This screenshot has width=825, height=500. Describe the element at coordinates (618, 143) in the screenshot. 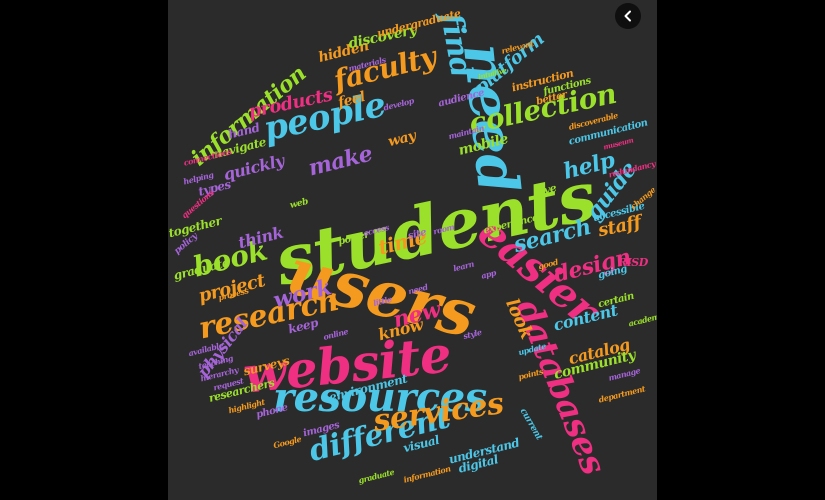

I see `cloud-word: museum` at that location.